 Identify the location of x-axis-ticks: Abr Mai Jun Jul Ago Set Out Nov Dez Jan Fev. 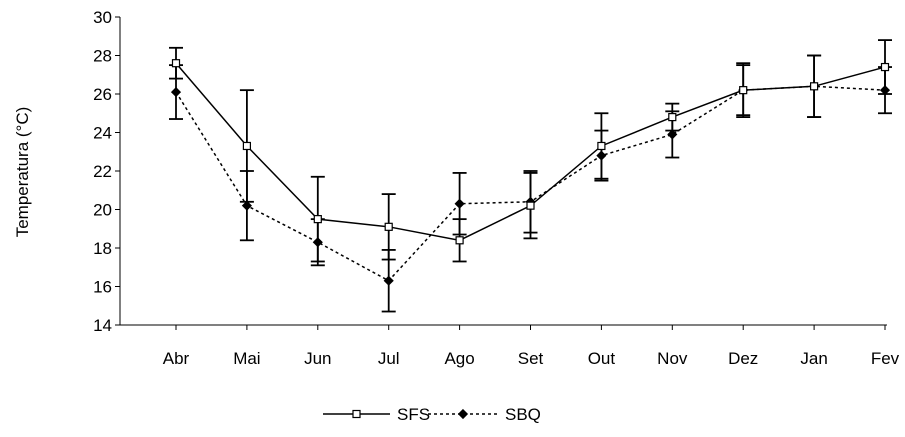
(531, 346).